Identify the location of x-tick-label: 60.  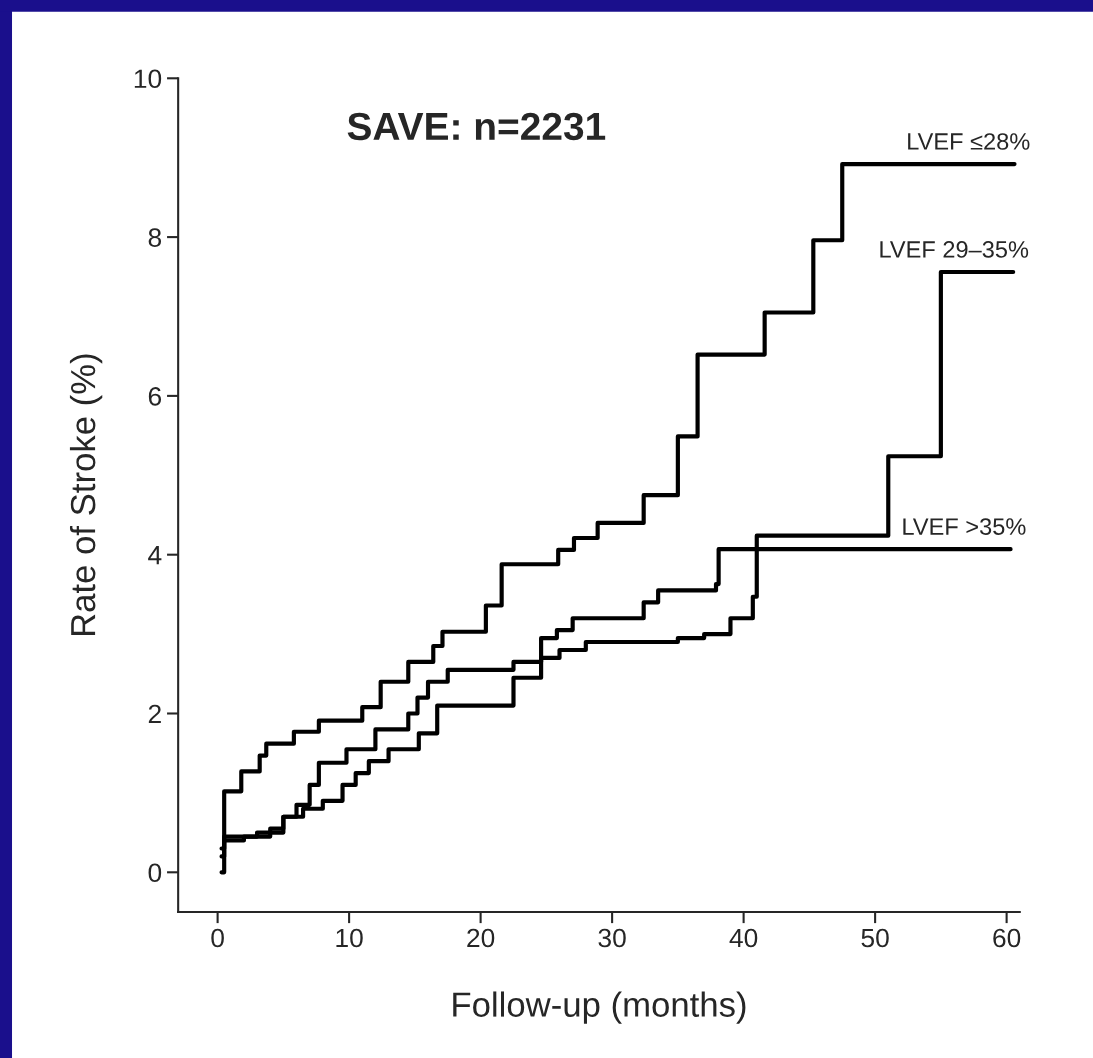
(1007, 938).